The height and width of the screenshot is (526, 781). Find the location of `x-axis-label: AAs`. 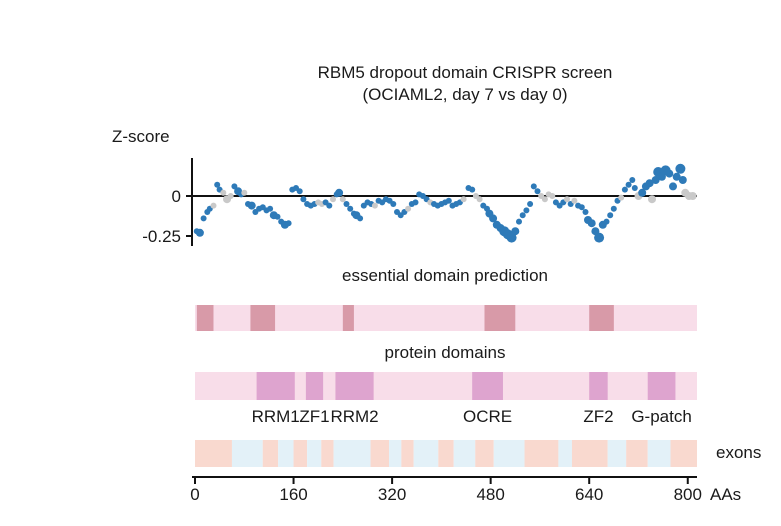

x-axis-label: AAs is located at coordinates (726, 494).